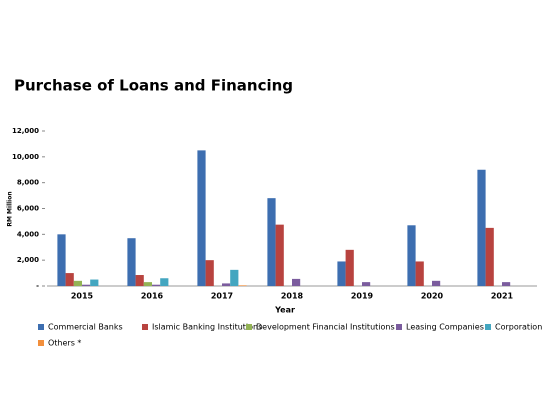 The image size is (550, 420). I want to click on legend-label: Commercial Banks, so click(85, 327).